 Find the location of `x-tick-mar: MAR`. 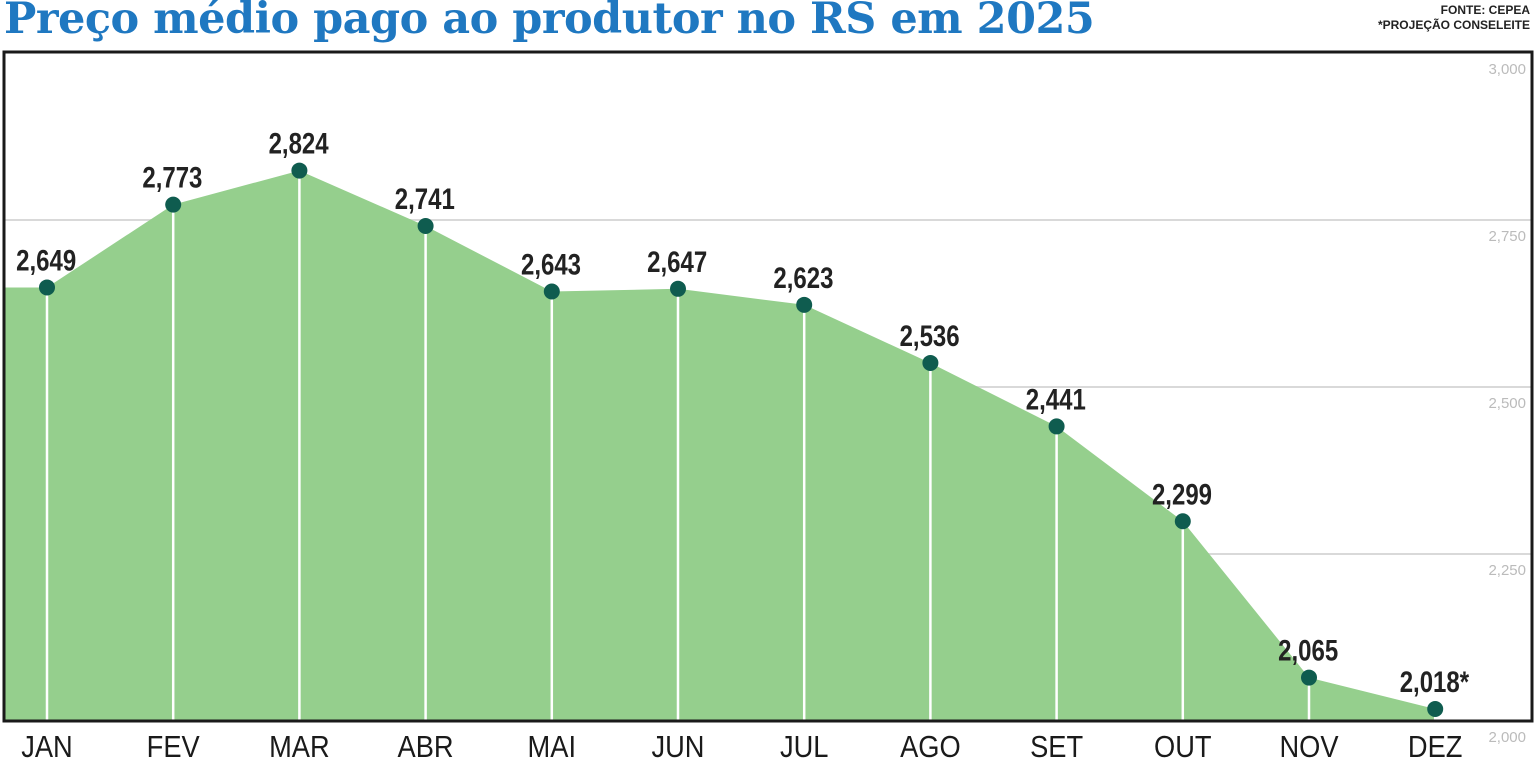

x-tick-mar: MAR is located at coordinates (299, 744).